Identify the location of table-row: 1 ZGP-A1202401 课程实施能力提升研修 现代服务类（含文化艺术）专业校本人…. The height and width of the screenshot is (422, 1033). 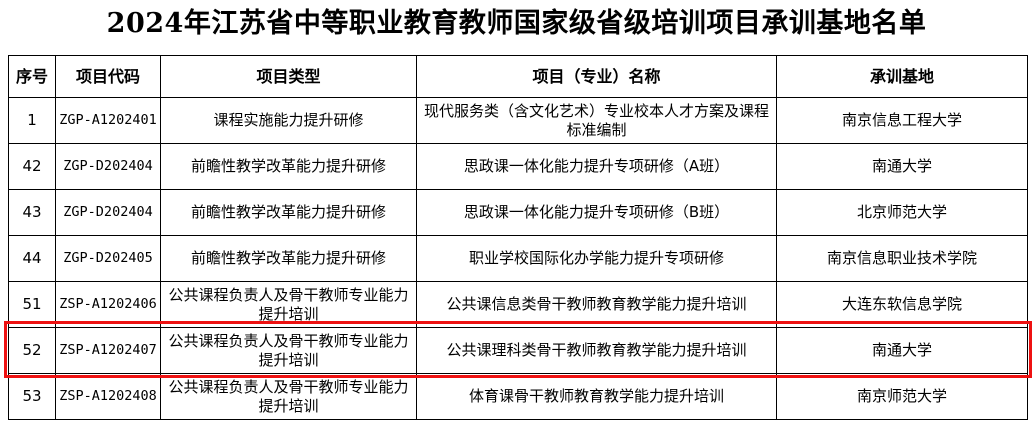
(518, 120).